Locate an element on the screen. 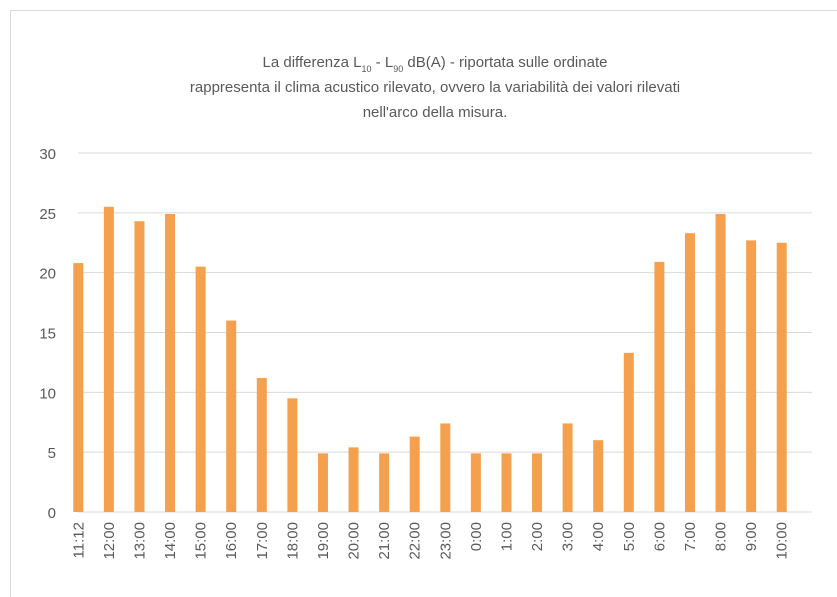 The width and height of the screenshot is (837, 597). title-segment: 10 is located at coordinates (366, 69).